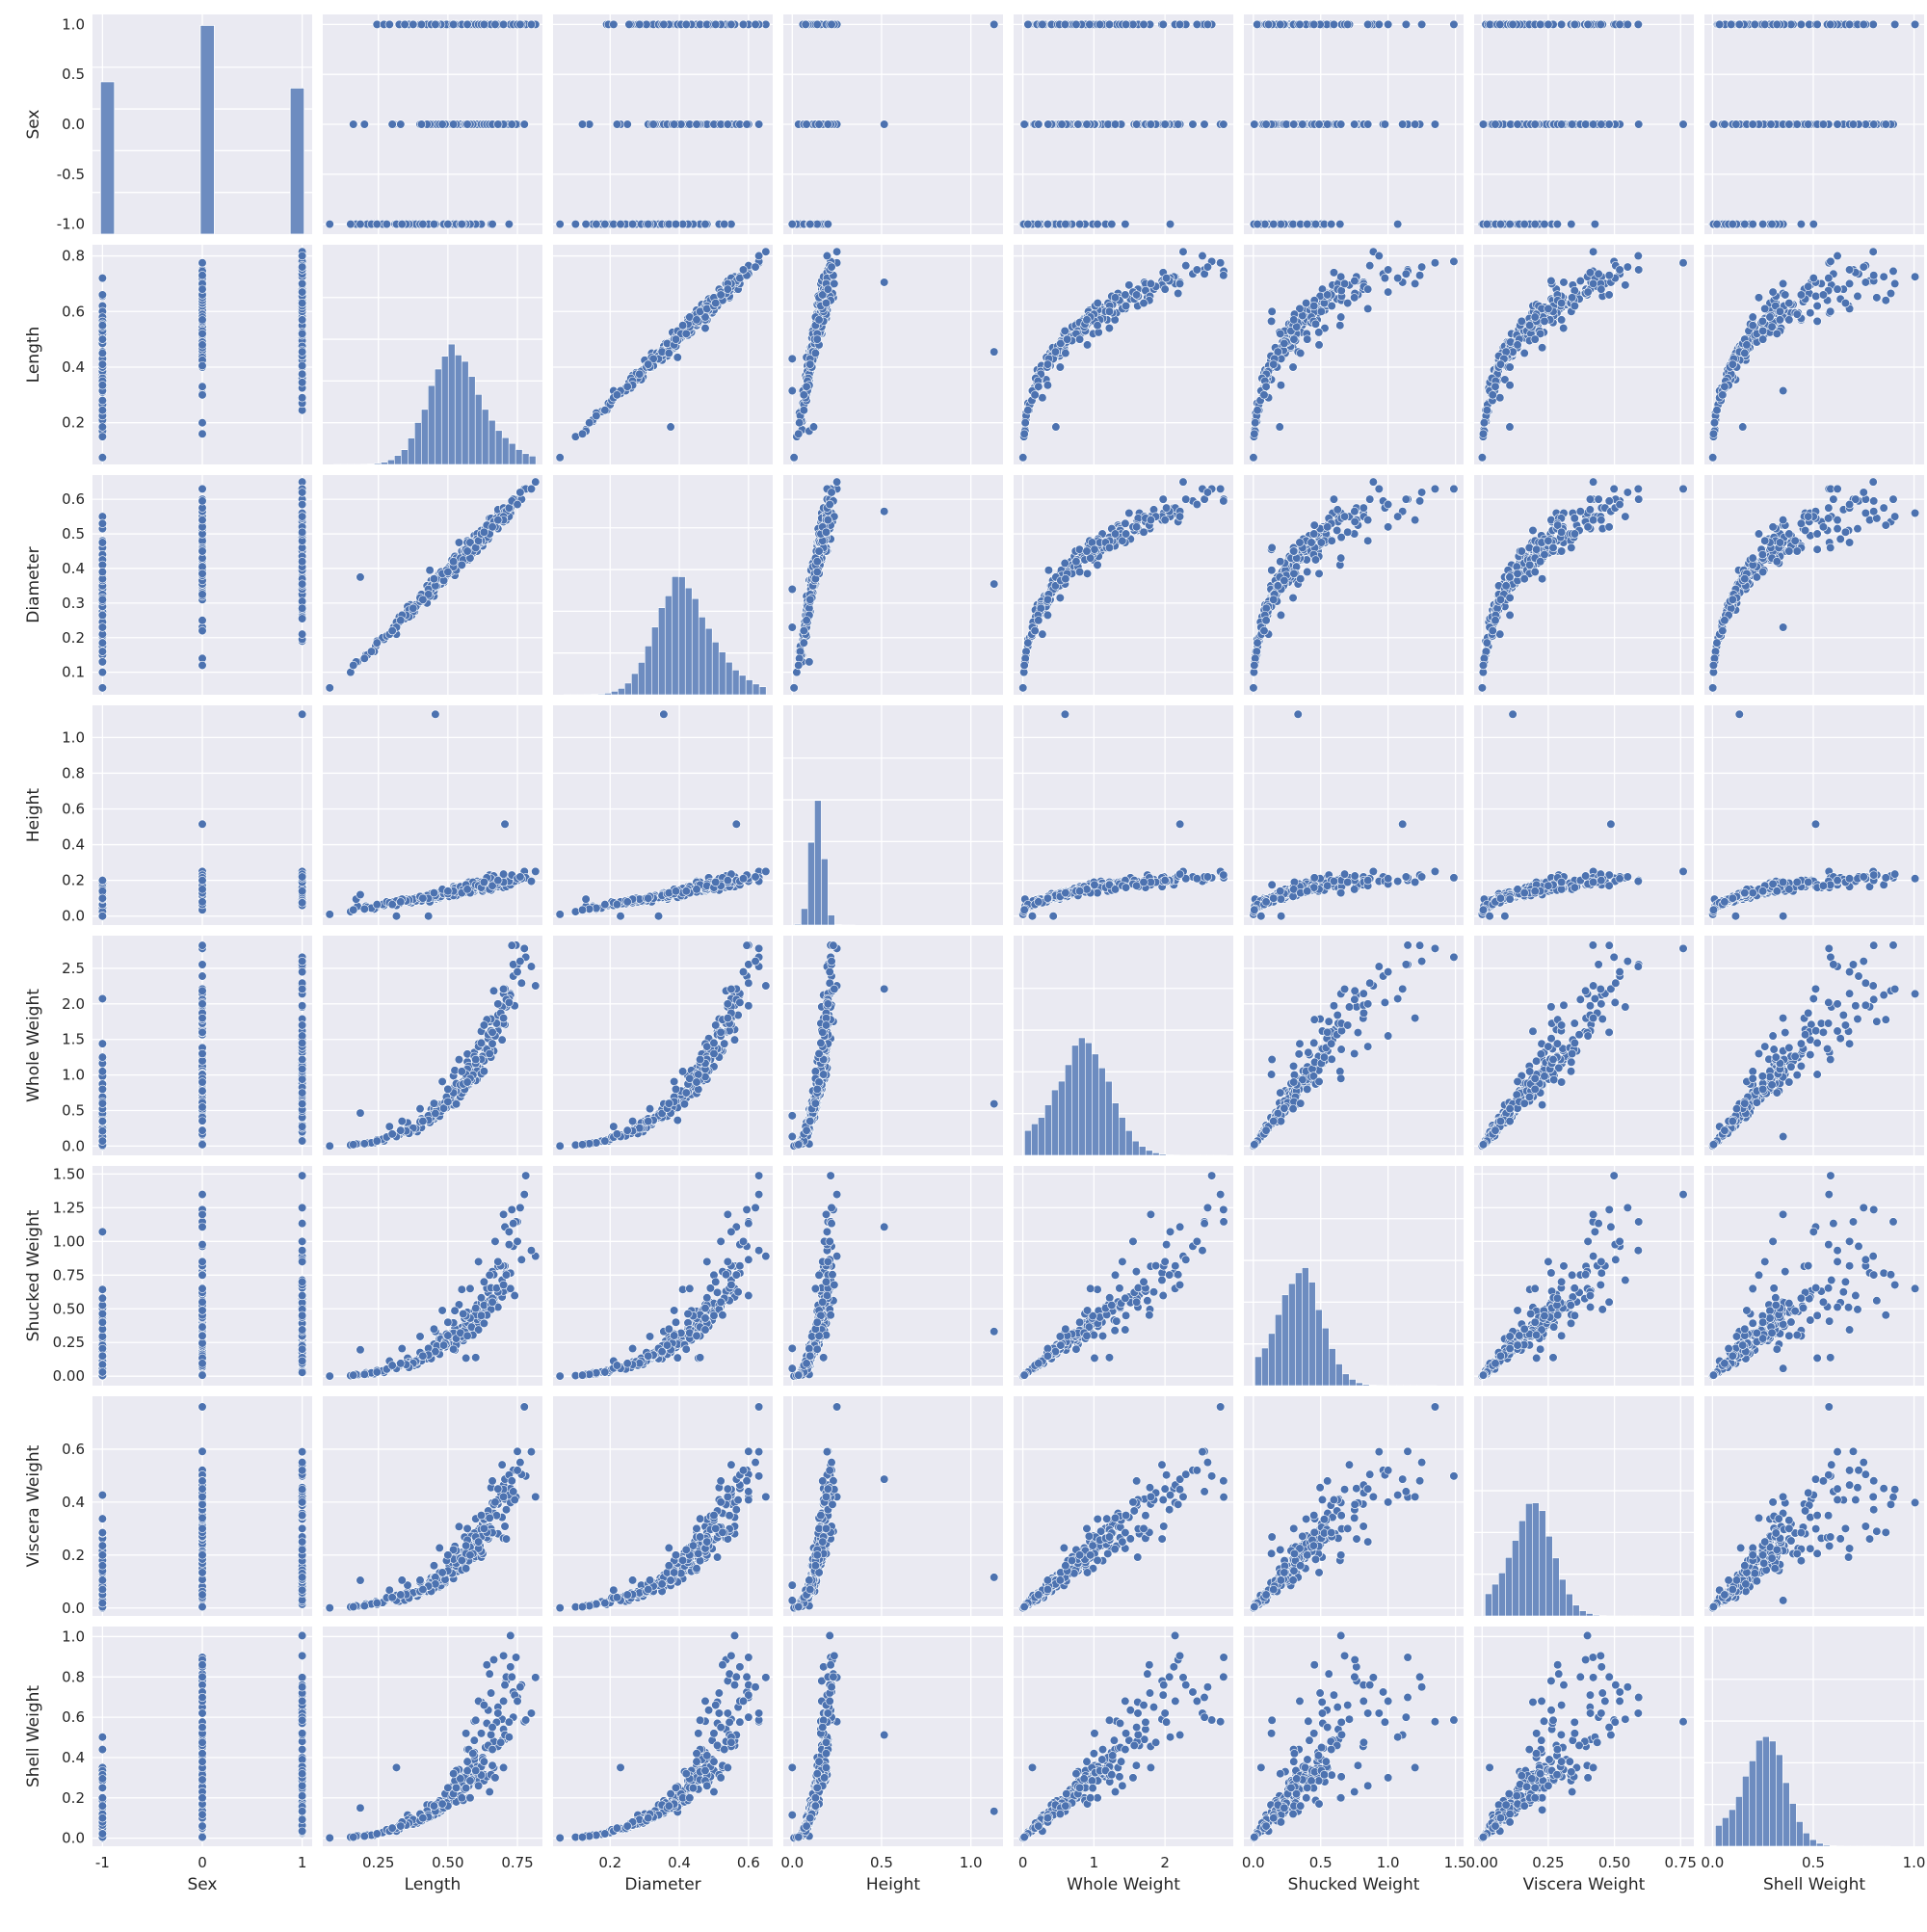 The width and height of the screenshot is (1927, 1932). What do you see at coordinates (1584, 124) in the screenshot?
I see `panel-sex-vs-viscera_weight` at bounding box center [1584, 124].